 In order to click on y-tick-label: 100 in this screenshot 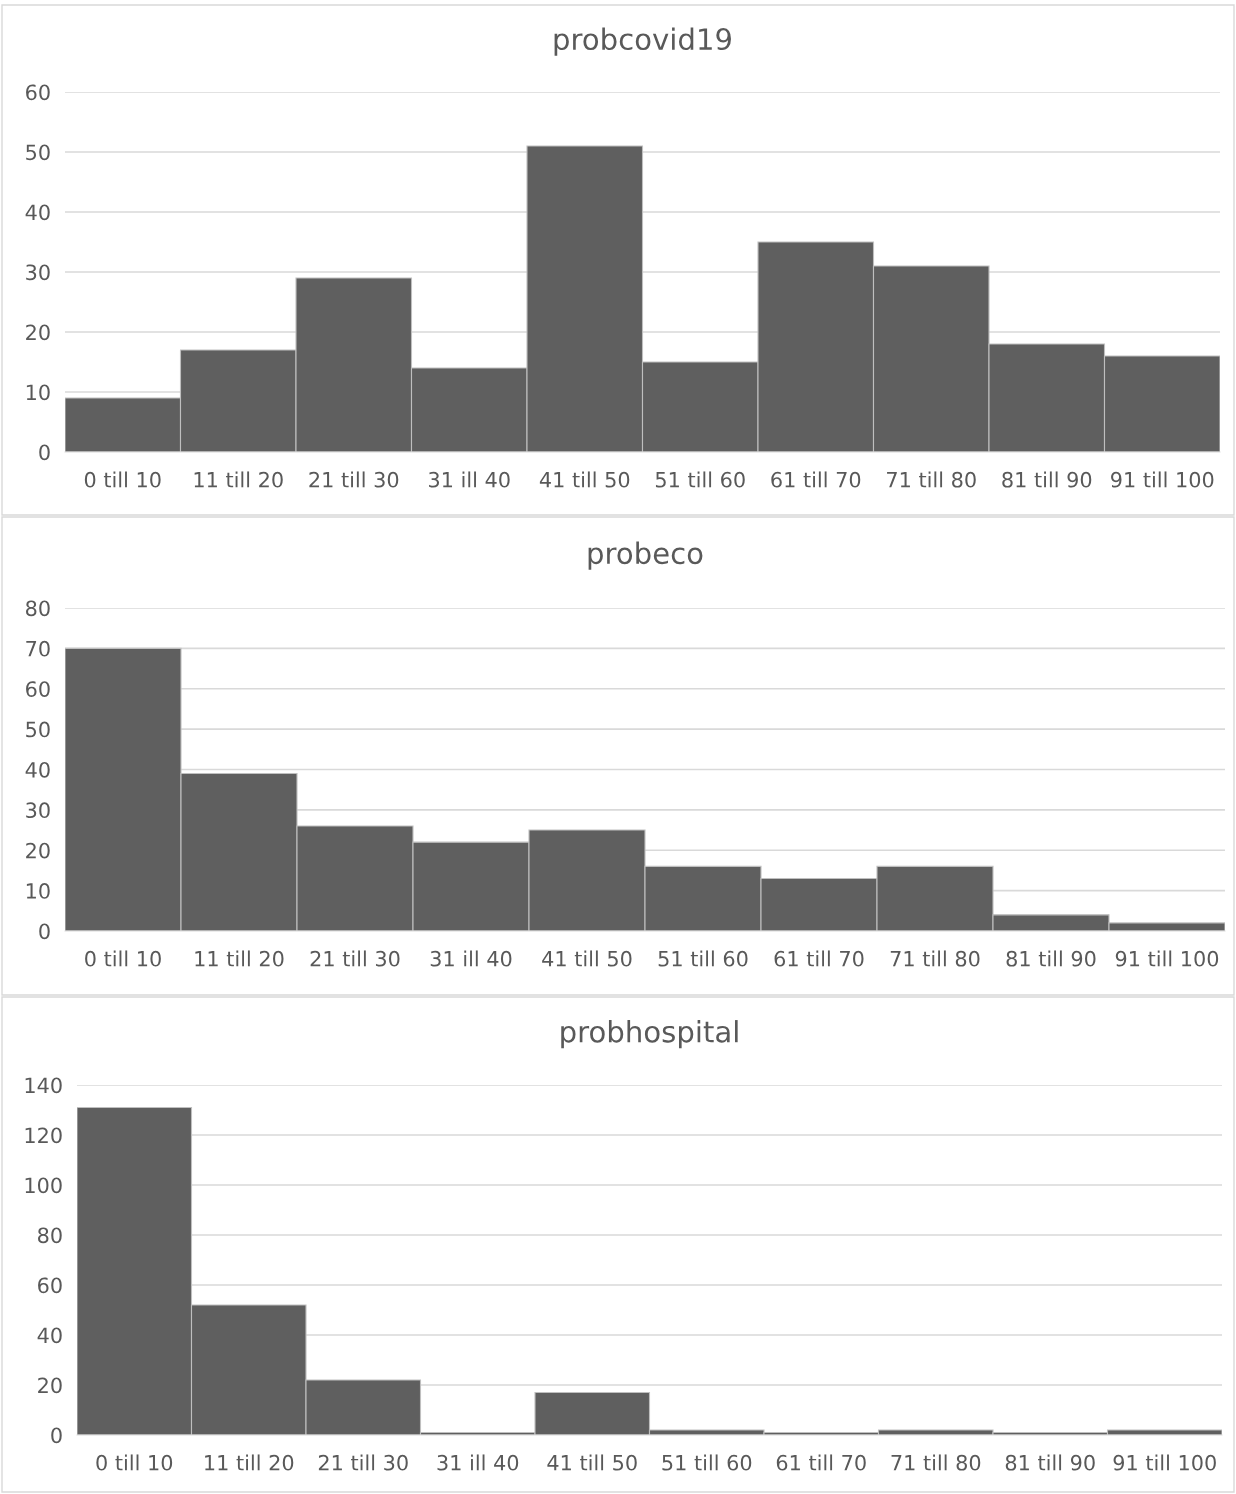, I will do `click(43, 1185)`.